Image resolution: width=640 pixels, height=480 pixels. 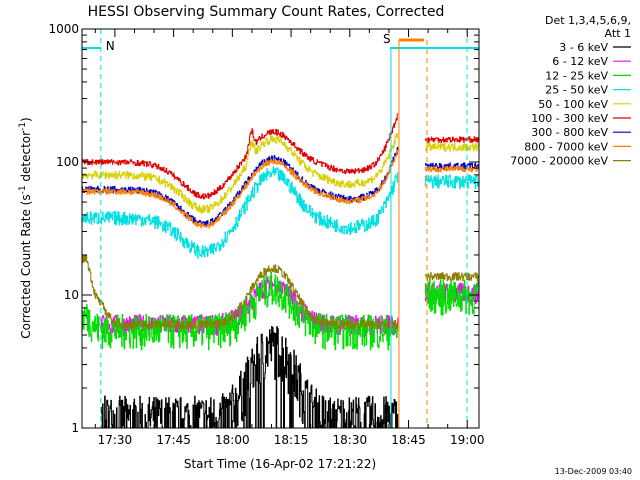 What do you see at coordinates (618, 33) in the screenshot?
I see `legend-header-attenuator: Att 1` at bounding box center [618, 33].